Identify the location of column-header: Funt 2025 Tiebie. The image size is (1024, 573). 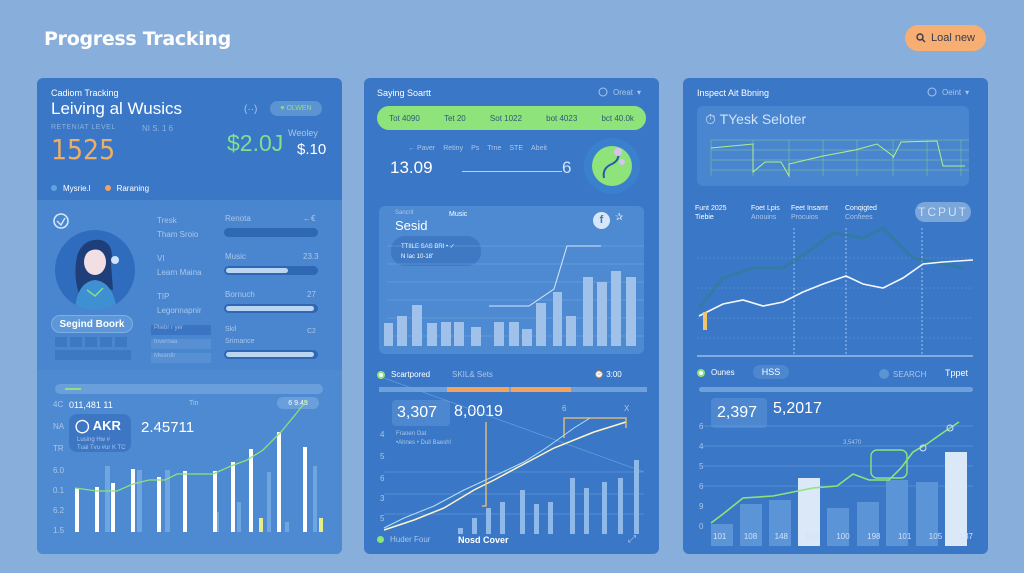
(711, 213).